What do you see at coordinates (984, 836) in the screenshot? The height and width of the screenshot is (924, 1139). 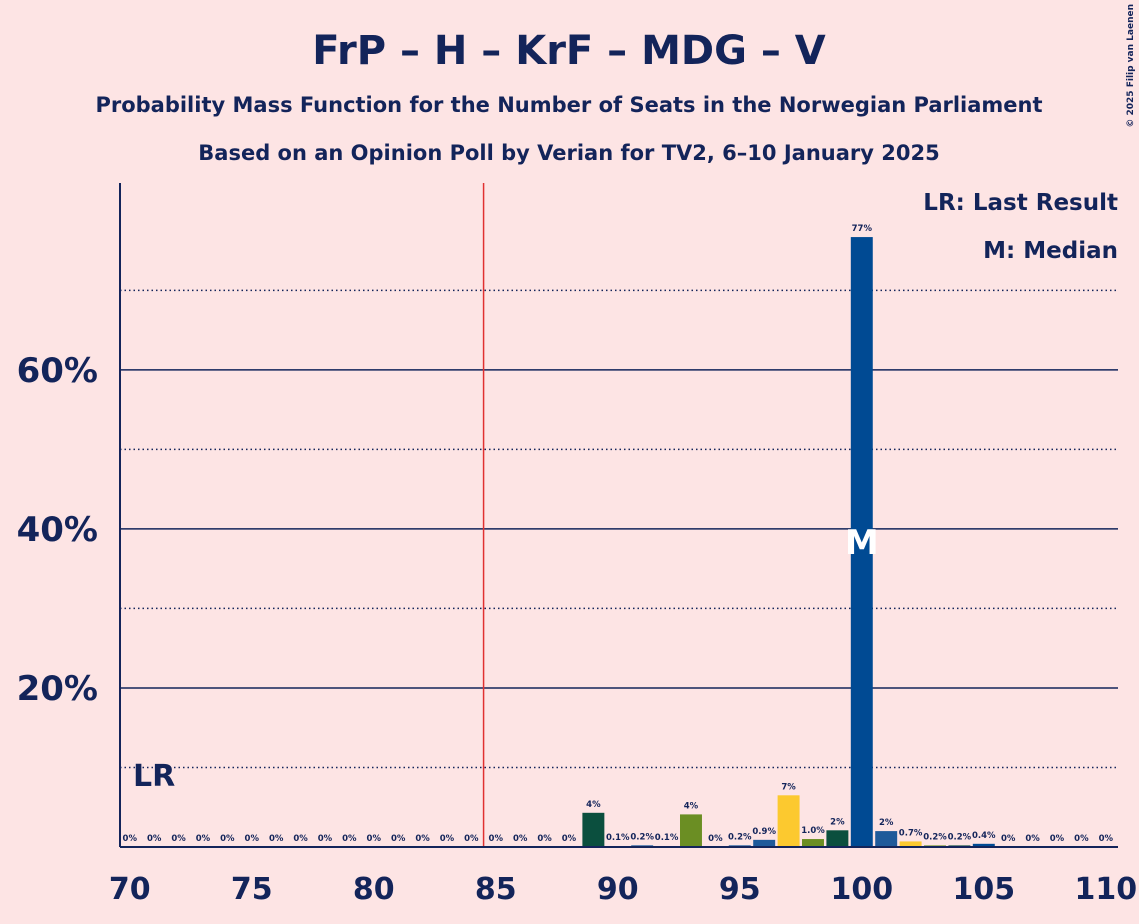 I see `value-label: 0.4%` at bounding box center [984, 836].